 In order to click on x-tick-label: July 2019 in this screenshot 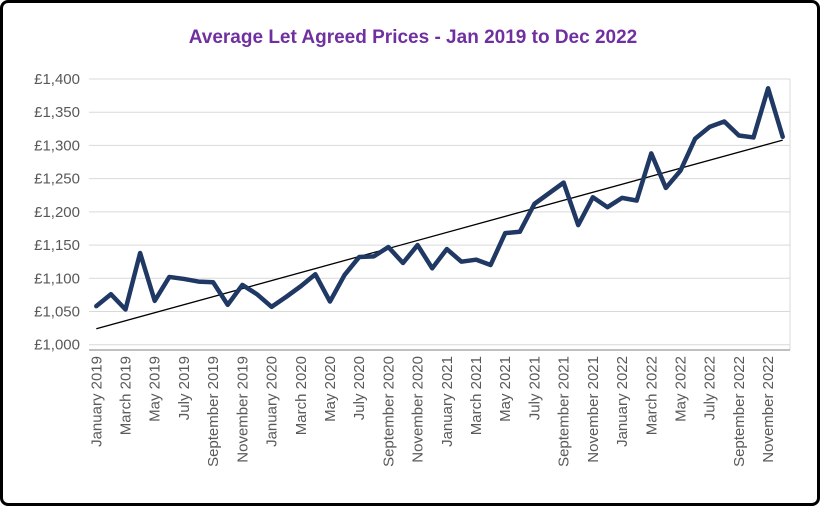, I will do `click(184, 388)`.